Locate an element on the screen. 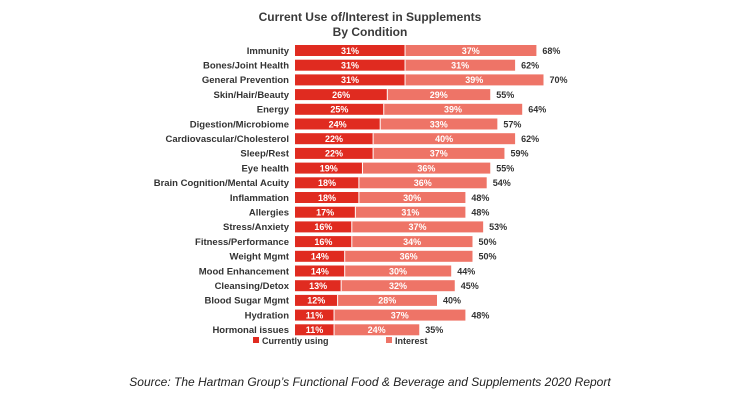 The width and height of the screenshot is (740, 400). legend-swatch-currently-using is located at coordinates (256, 340).